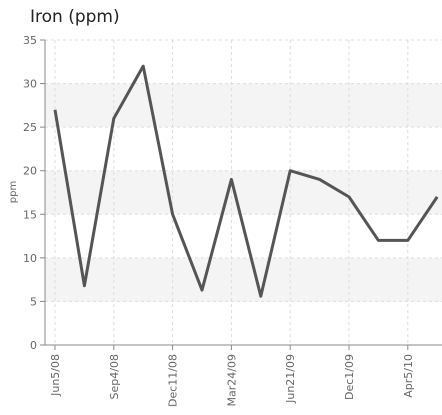 Image resolution: width=442 pixels, height=415 pixels. Describe the element at coordinates (33, 345) in the screenshot. I see `y-tick-label: 0` at that location.